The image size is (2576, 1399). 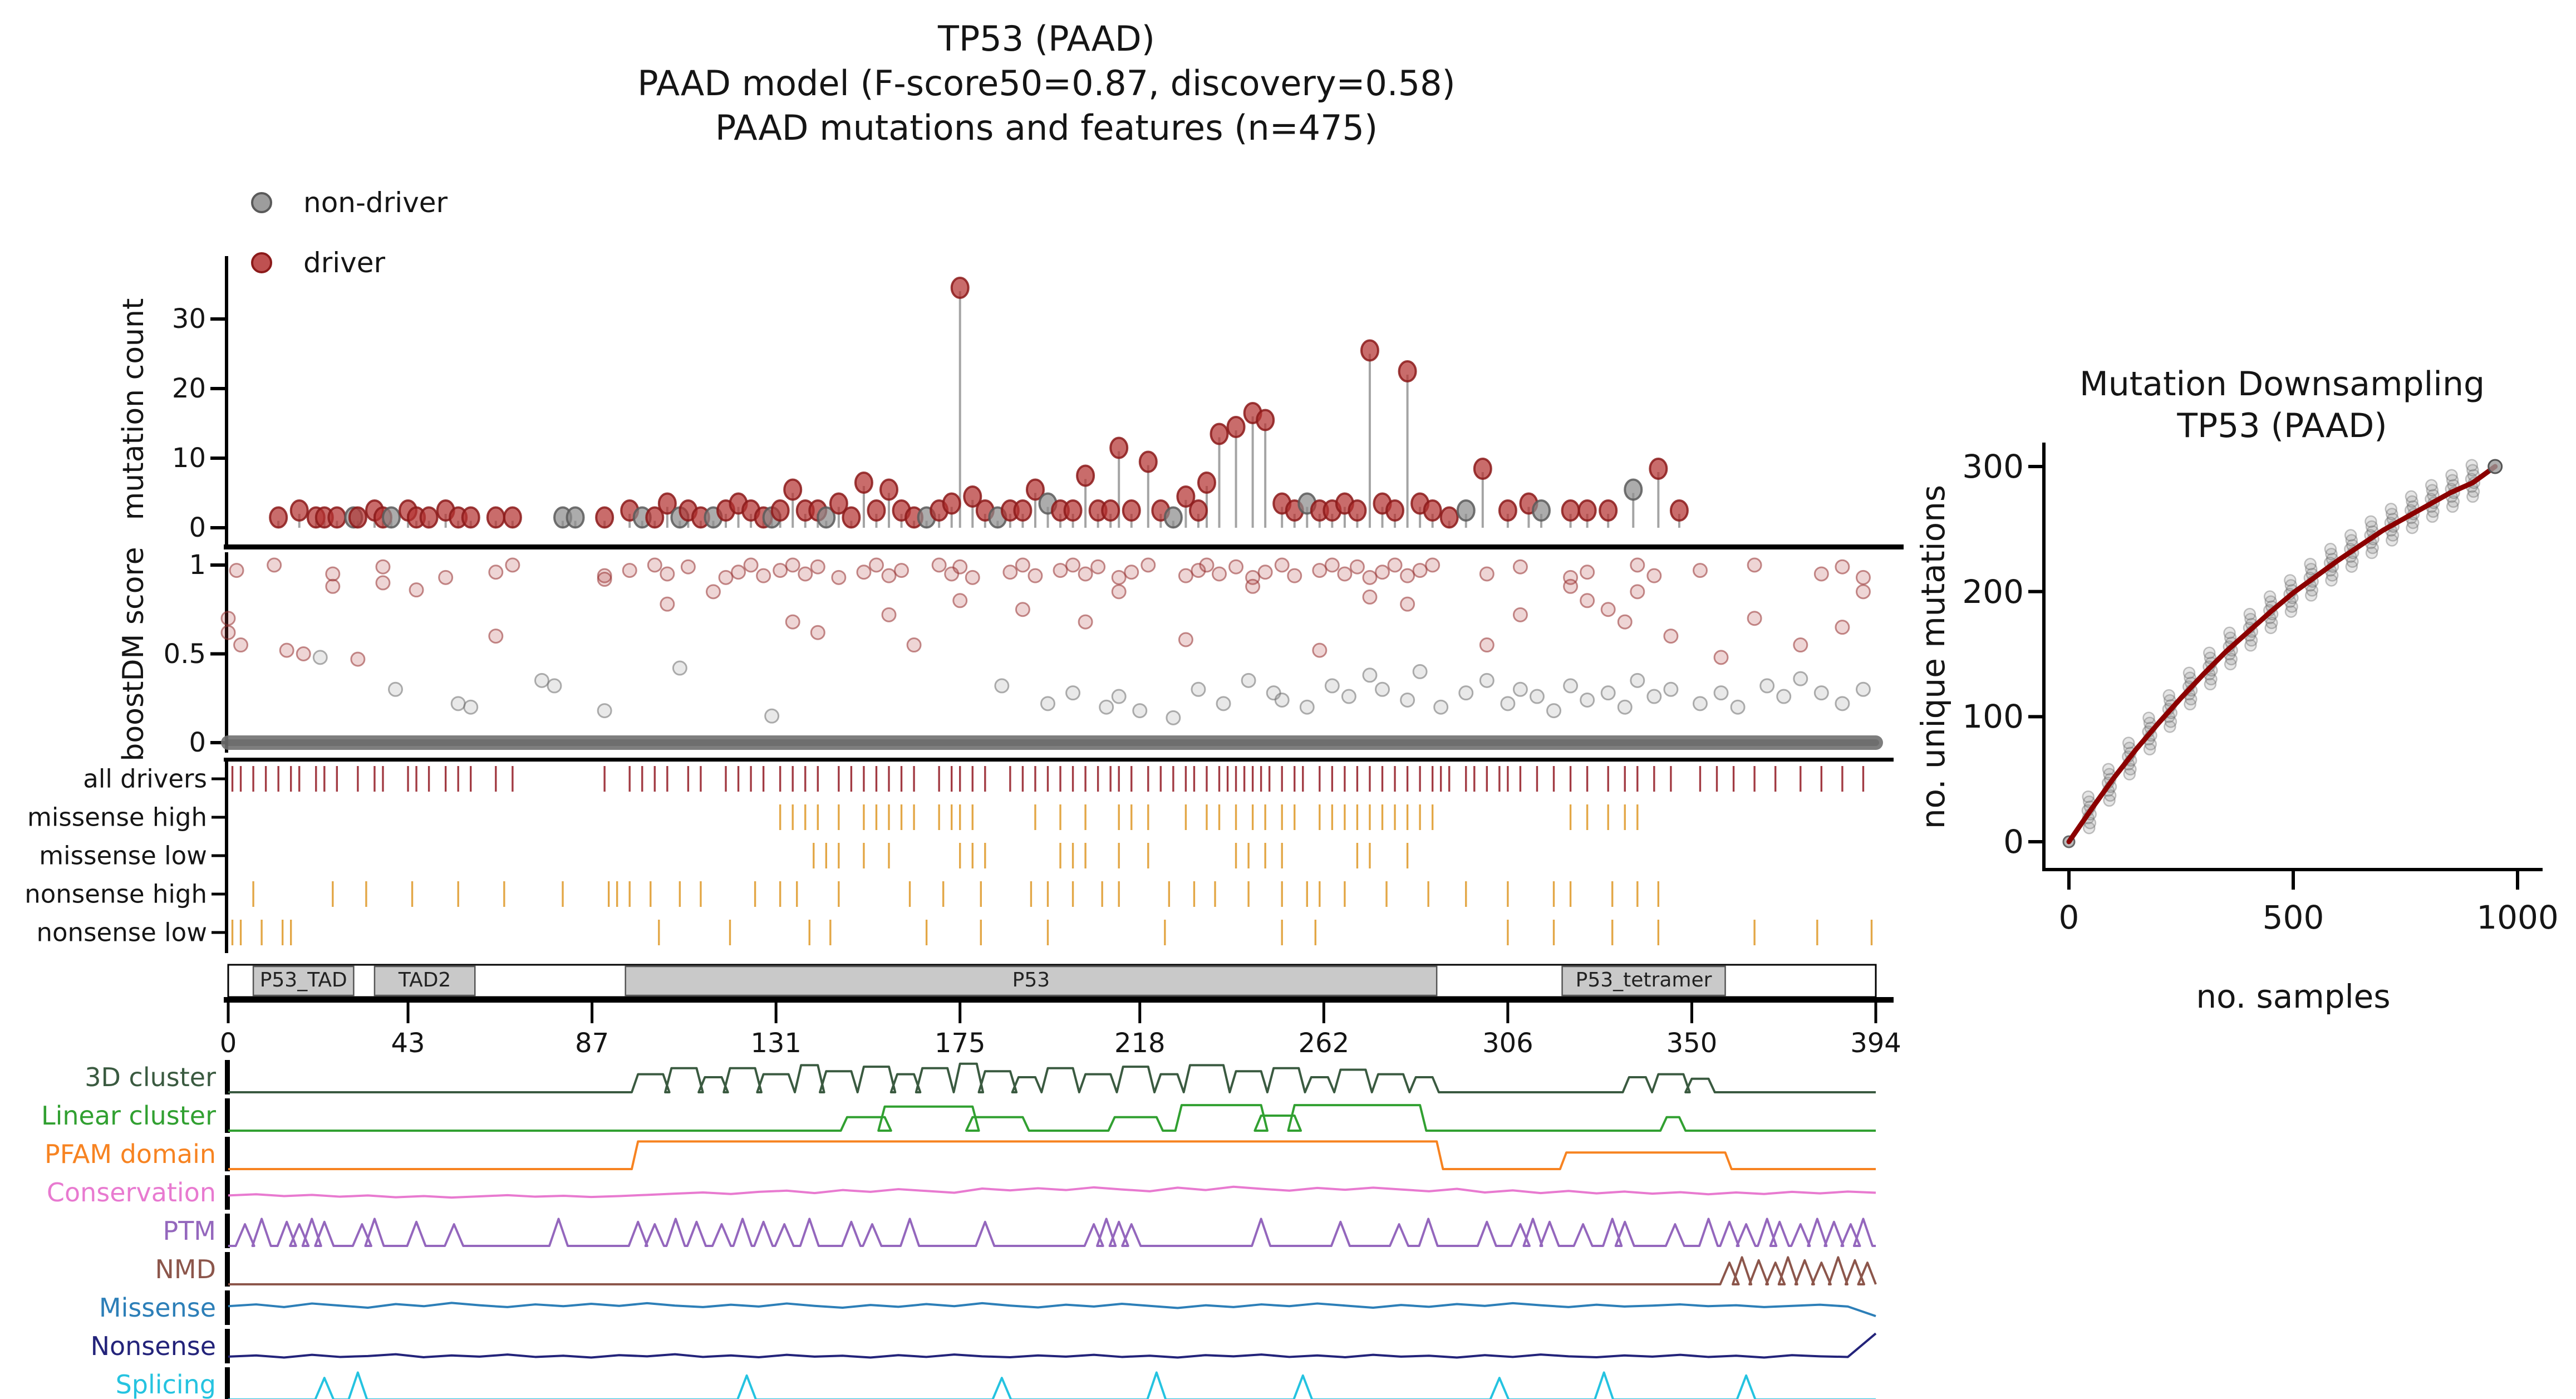 I want to click on feature-curve-PFAM-domain, so click(x=1052, y=1155).